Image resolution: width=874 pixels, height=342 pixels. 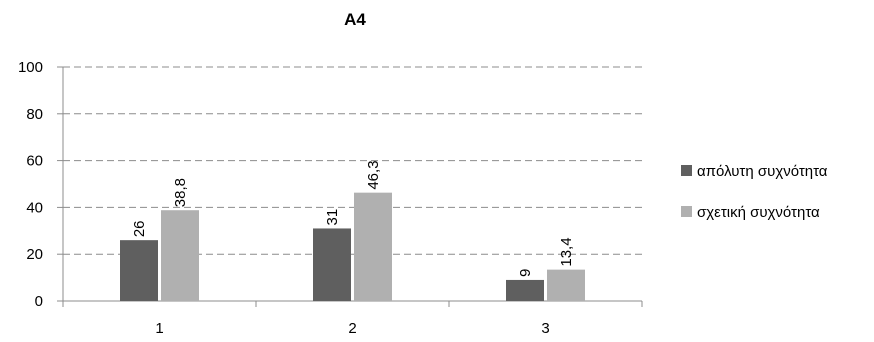 What do you see at coordinates (34, 161) in the screenshot?
I see `y-tick-label: 60` at bounding box center [34, 161].